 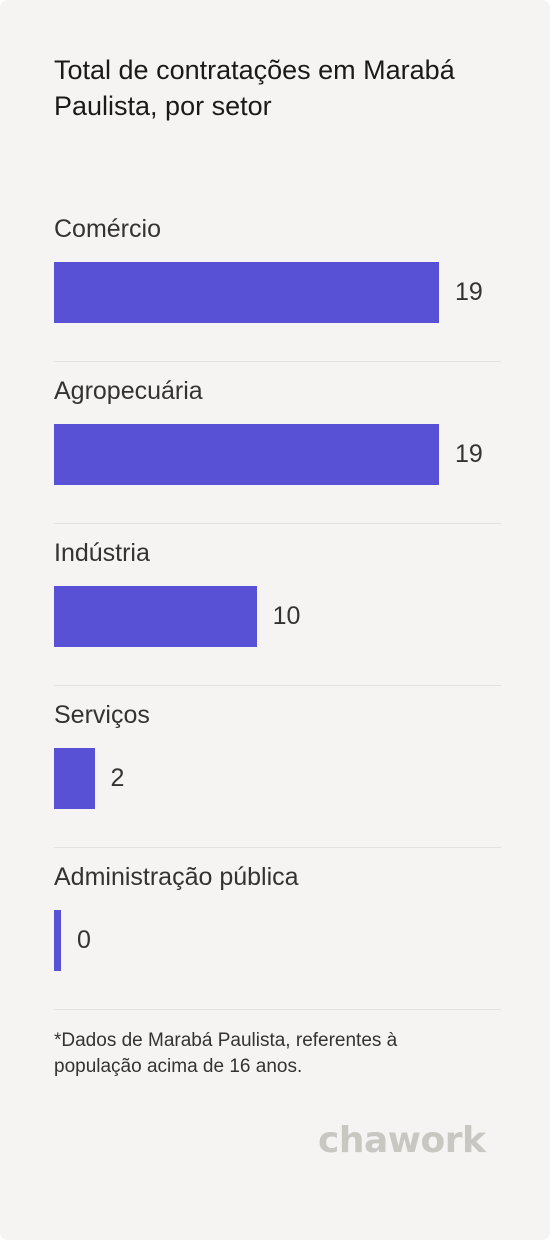 What do you see at coordinates (107, 229) in the screenshot?
I see `category-label: Comércio` at bounding box center [107, 229].